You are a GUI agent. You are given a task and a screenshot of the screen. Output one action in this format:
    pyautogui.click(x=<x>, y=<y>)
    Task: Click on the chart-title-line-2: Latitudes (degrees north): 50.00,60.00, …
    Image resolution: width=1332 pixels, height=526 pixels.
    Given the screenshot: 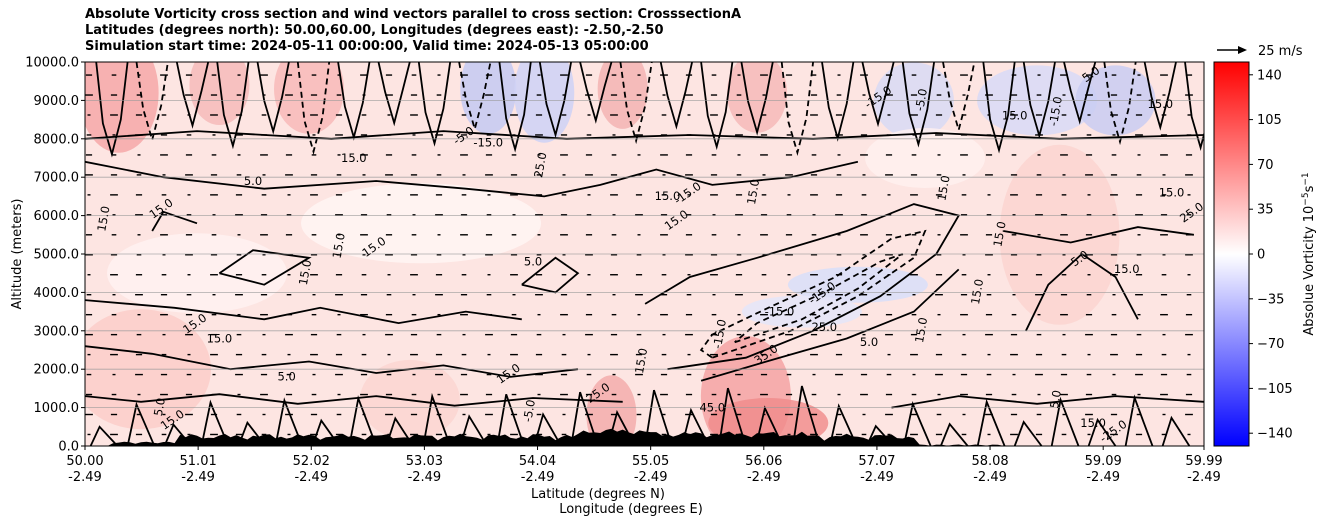 What is the action you would take?
    pyautogui.click(x=374, y=30)
    